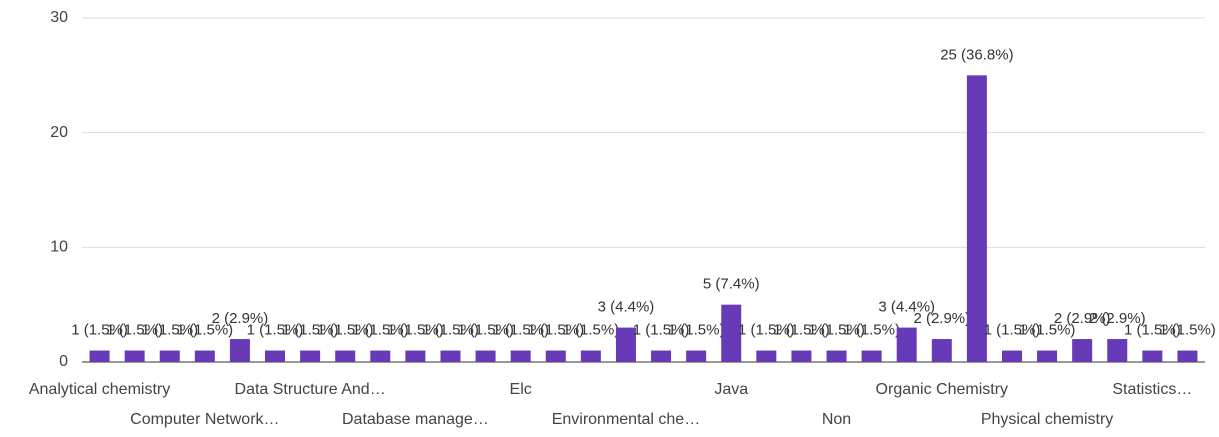  What do you see at coordinates (976, 54) in the screenshot?
I see `value-label: 25 (36.8%)` at bounding box center [976, 54].